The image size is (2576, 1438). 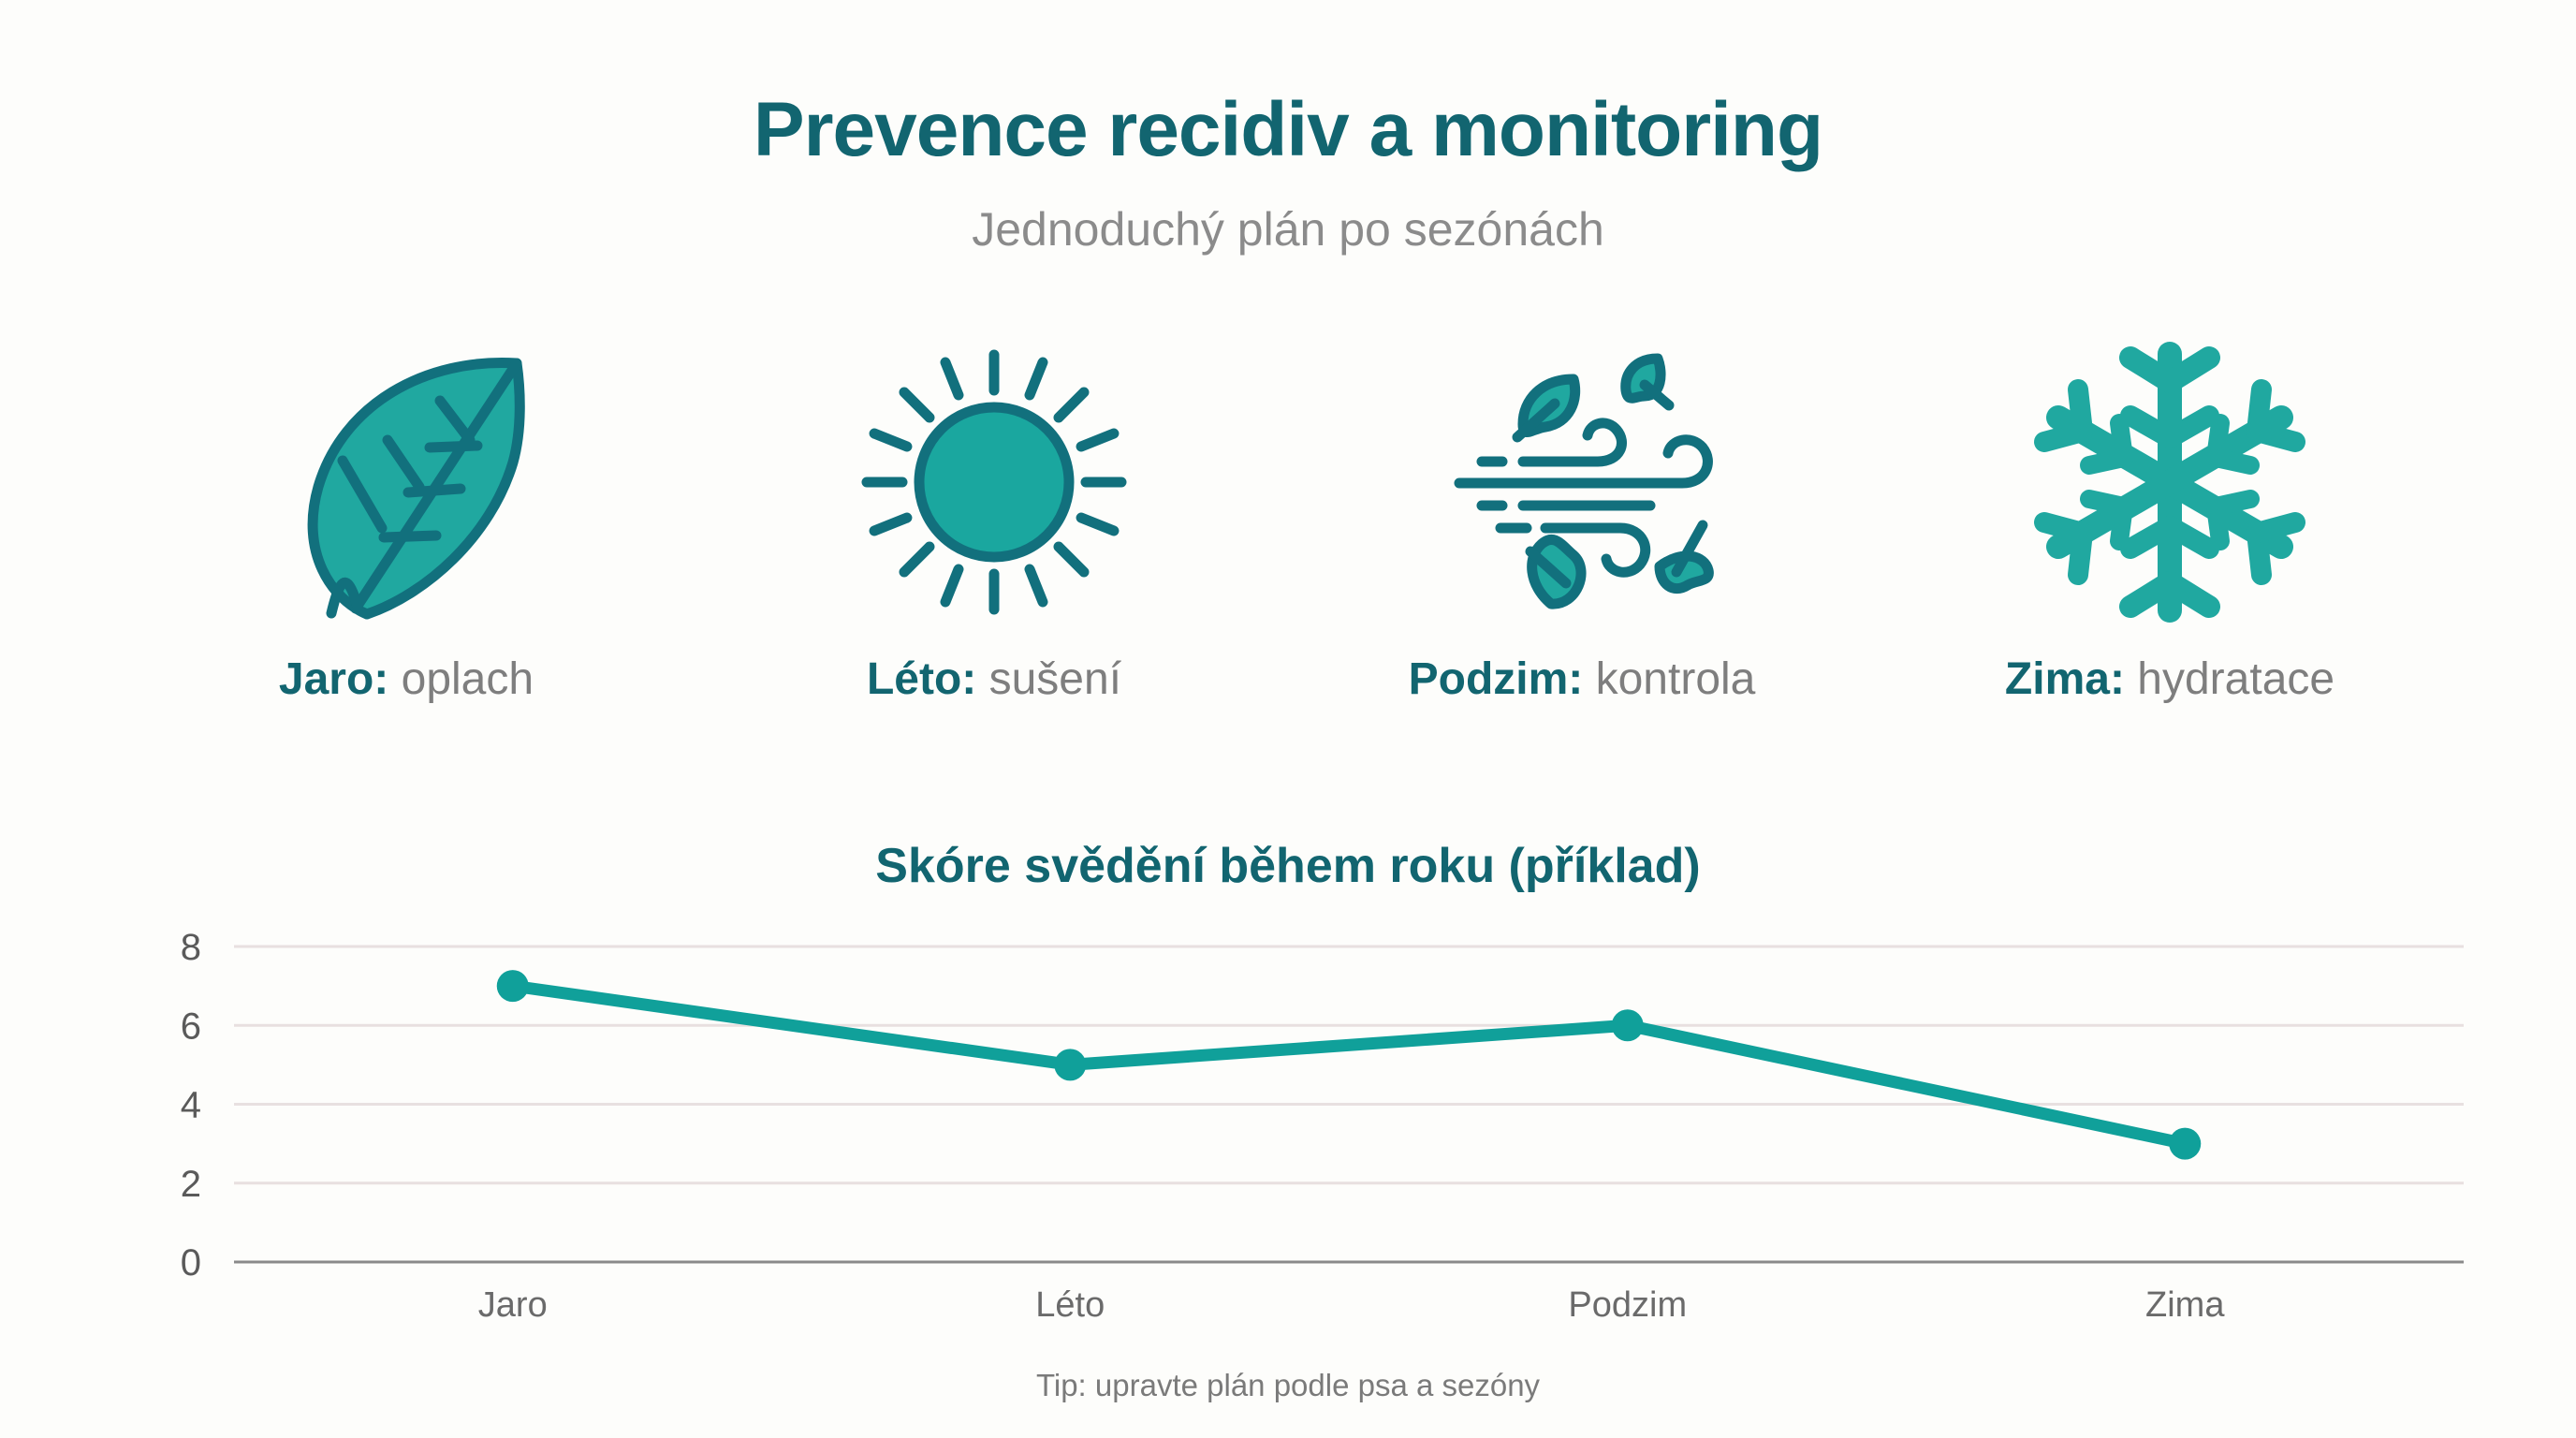 What do you see at coordinates (1496, 679) in the screenshot?
I see `season-name: Podzim:` at bounding box center [1496, 679].